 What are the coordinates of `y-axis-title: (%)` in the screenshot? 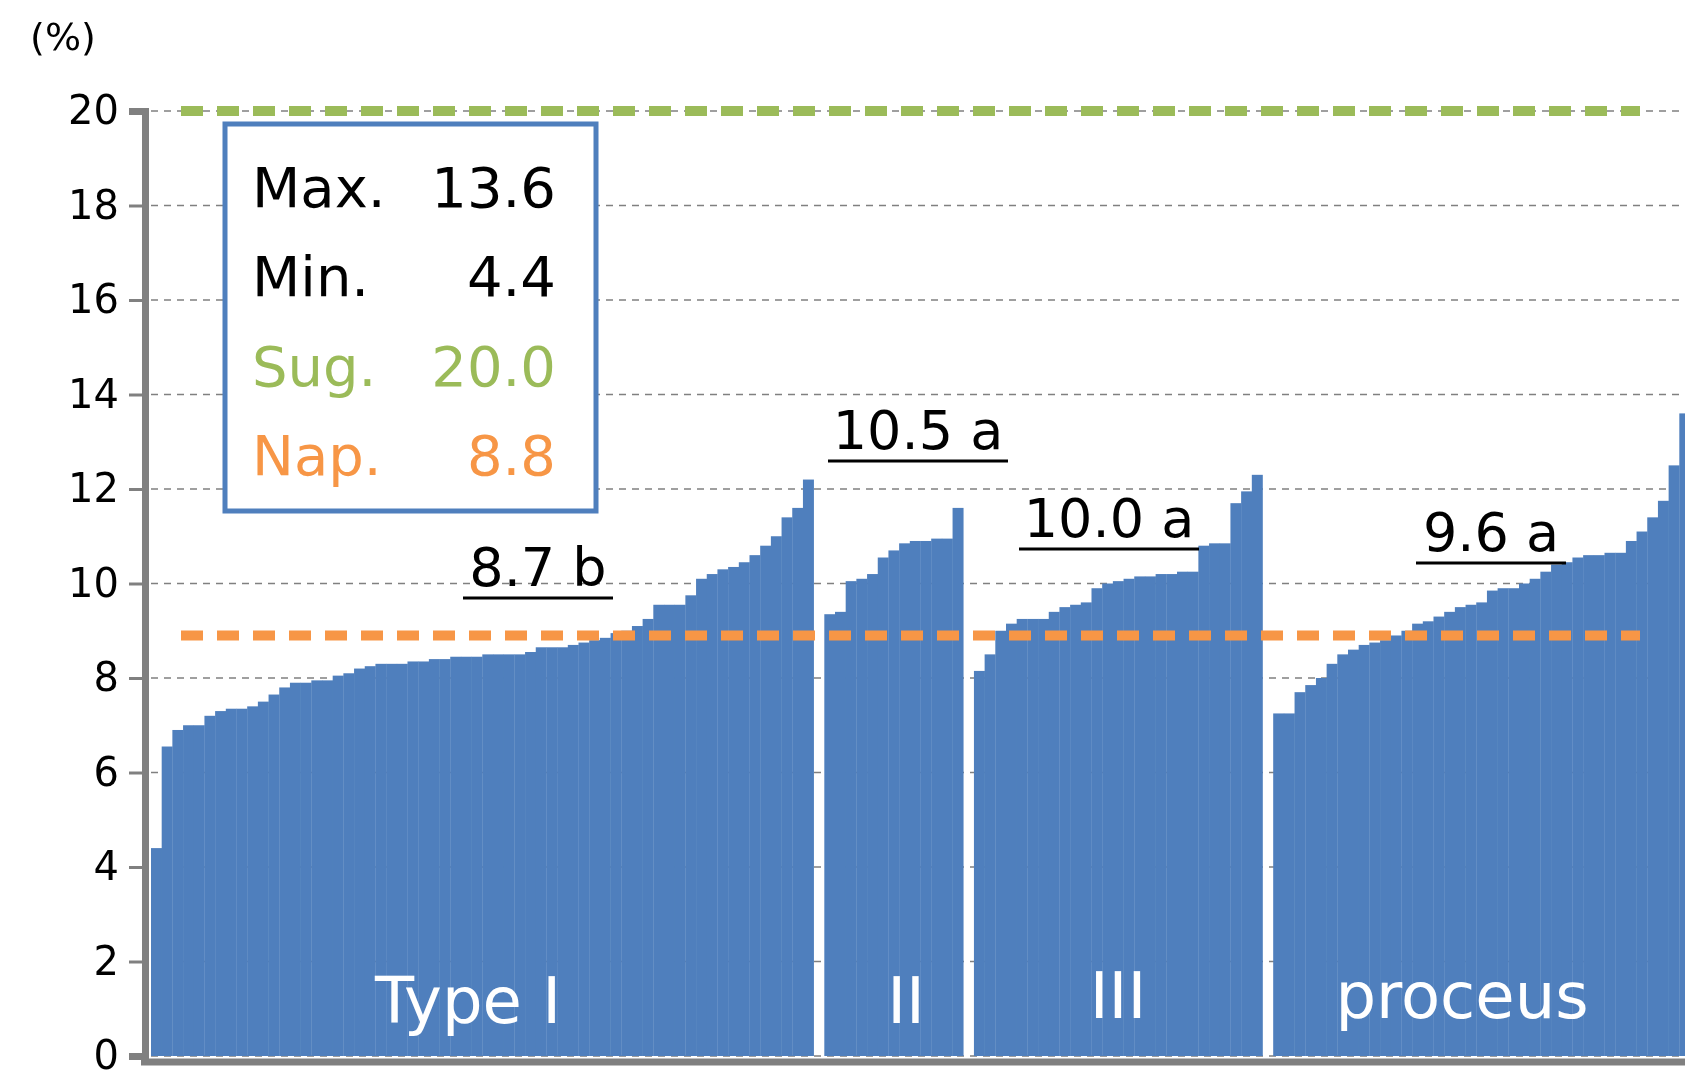 It's located at (63, 37).